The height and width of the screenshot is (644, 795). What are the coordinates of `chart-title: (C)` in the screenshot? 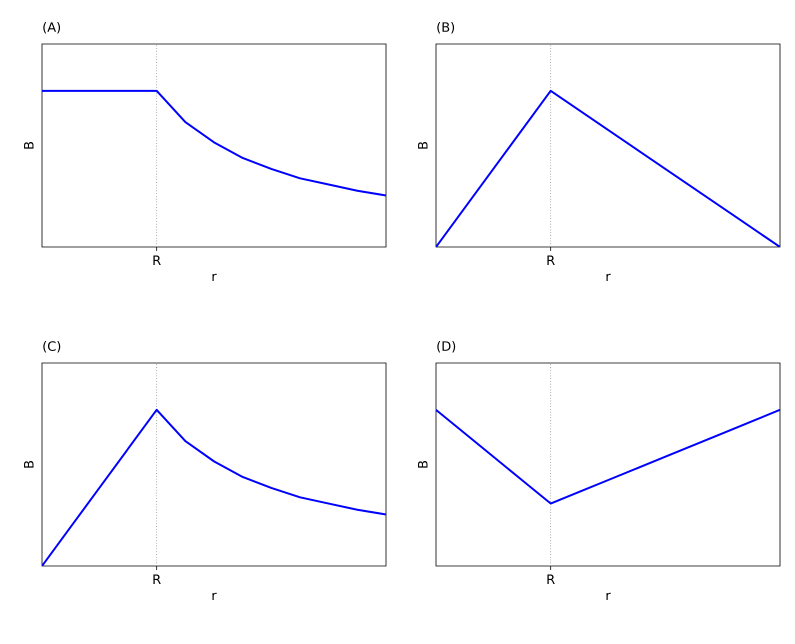 It's located at (51, 346).